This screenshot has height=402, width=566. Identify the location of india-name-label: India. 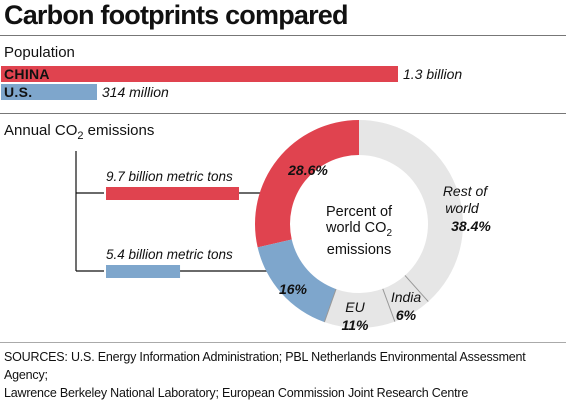
(406, 297).